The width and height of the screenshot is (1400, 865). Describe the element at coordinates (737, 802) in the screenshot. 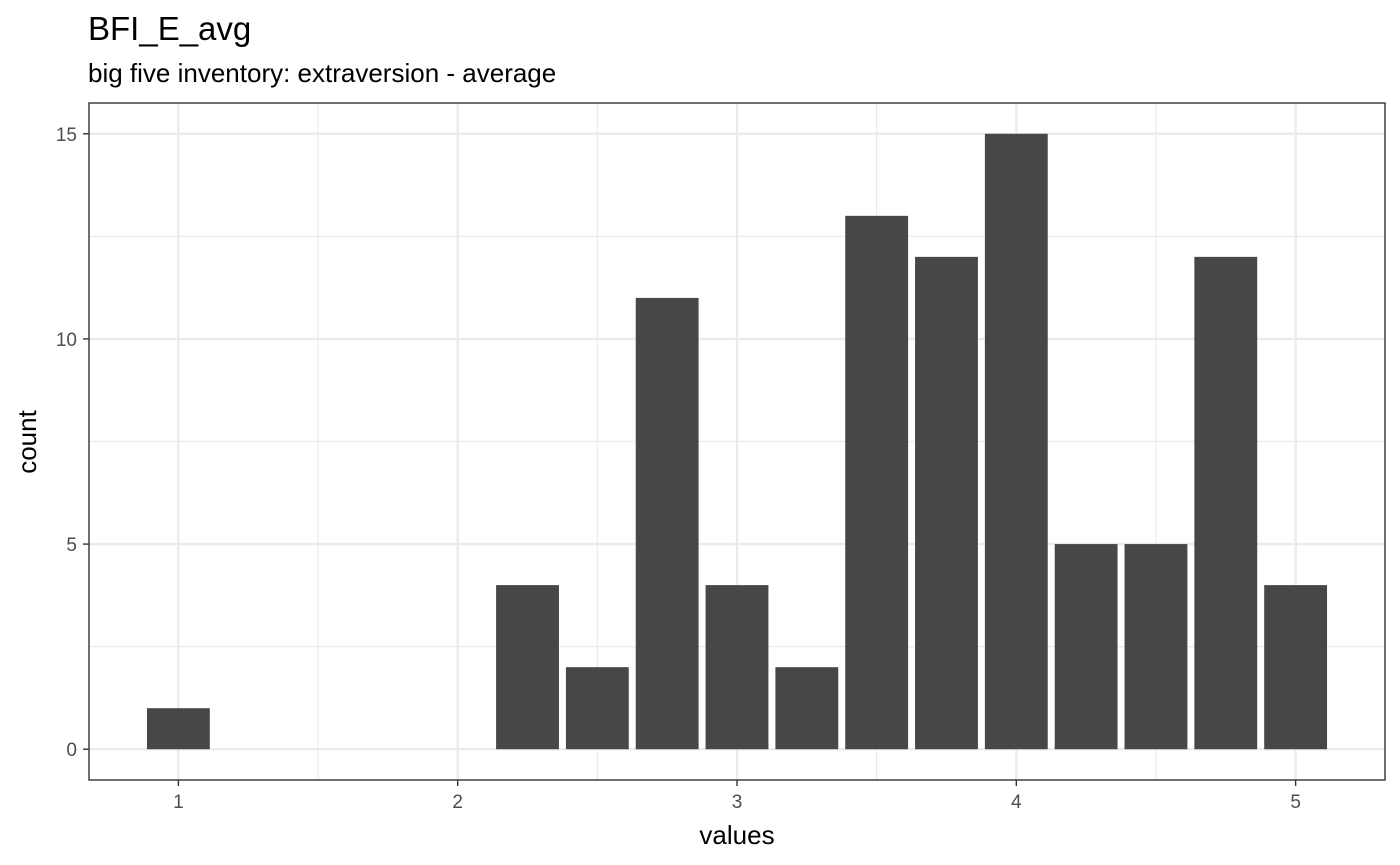

I see `x-tick-label: 3` at that location.